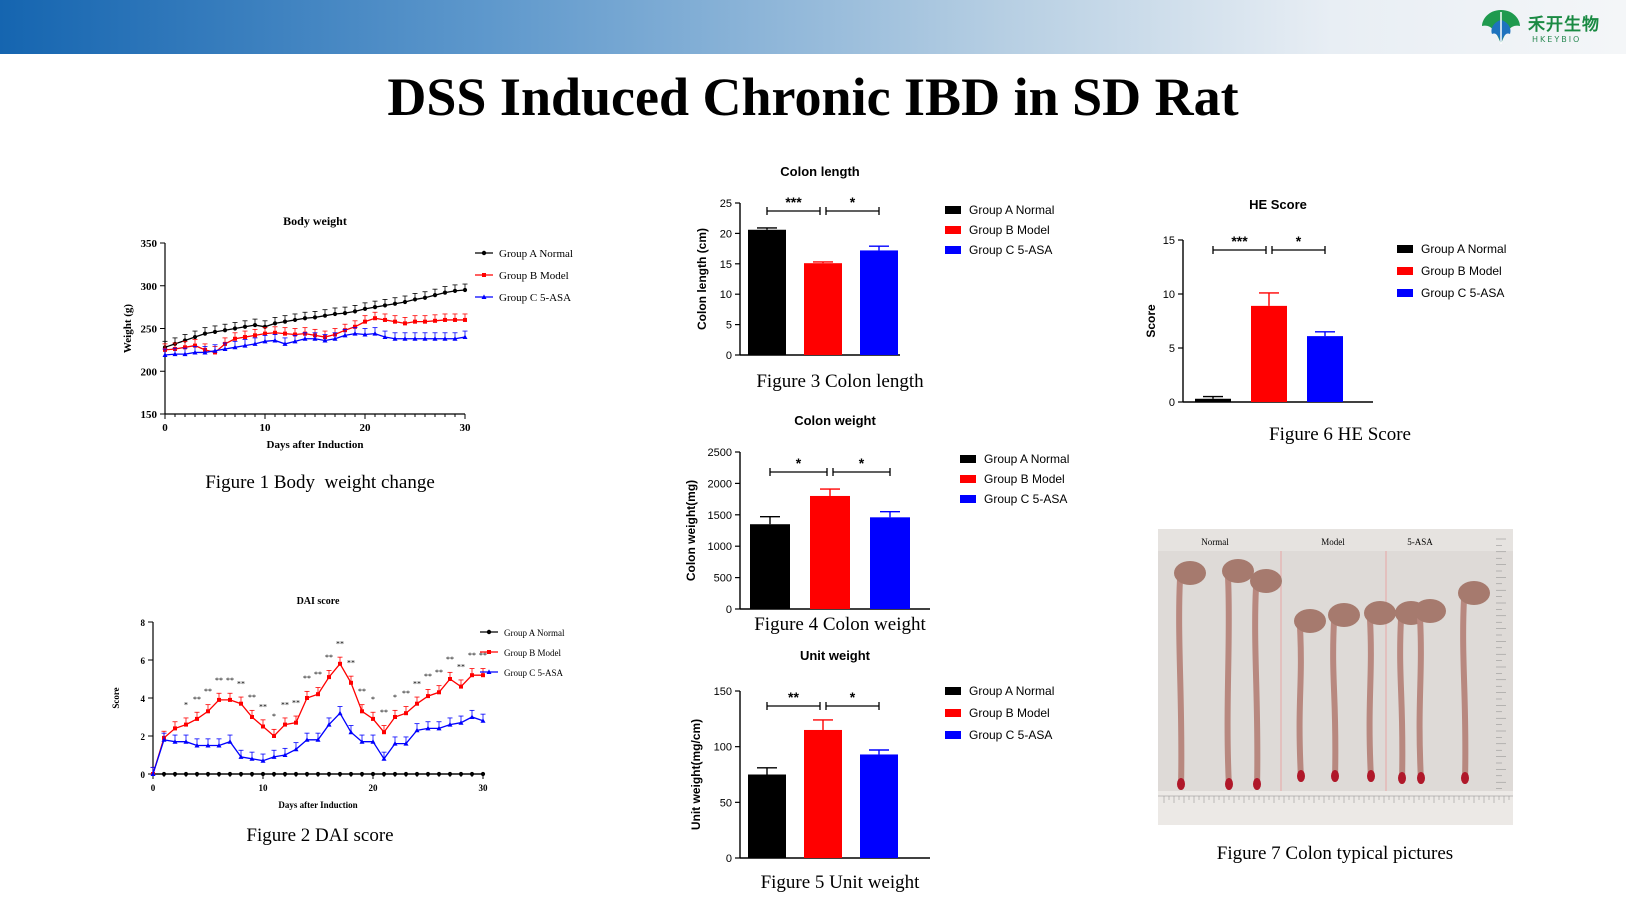 The image size is (1626, 909). Describe the element at coordinates (116, 697) in the screenshot. I see `y-axis-label: Score` at that location.